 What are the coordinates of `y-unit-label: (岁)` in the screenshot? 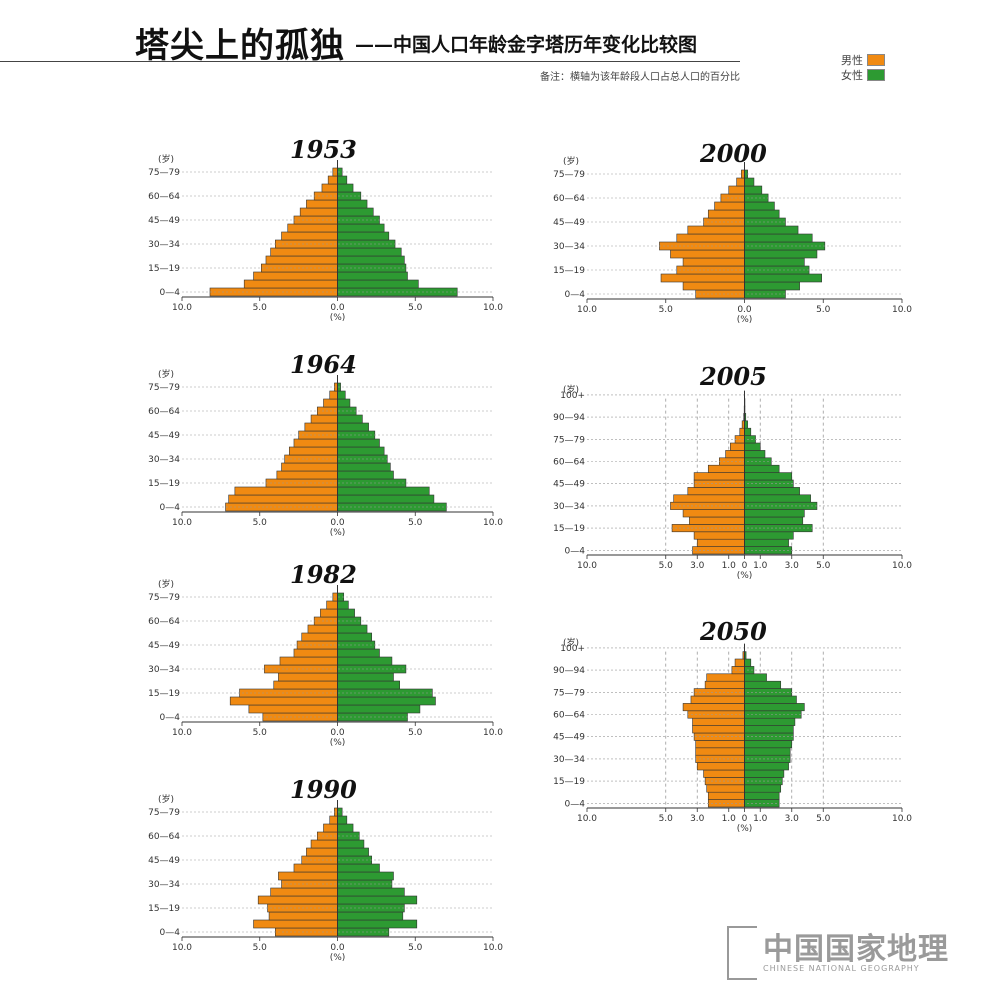 It's located at (166, 584).